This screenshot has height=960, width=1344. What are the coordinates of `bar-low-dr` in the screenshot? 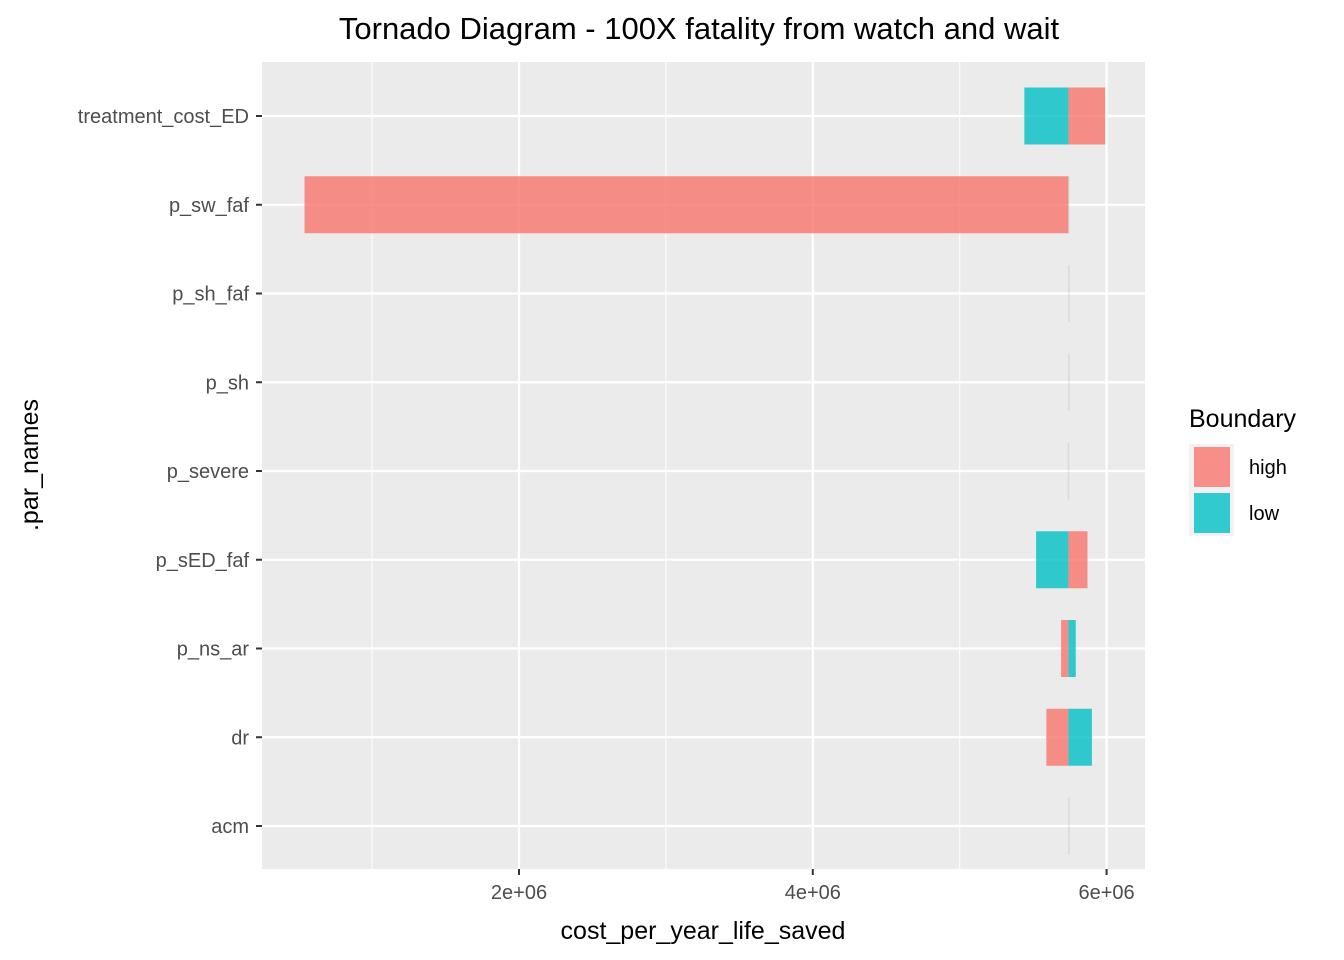 It's located at (1080, 737).